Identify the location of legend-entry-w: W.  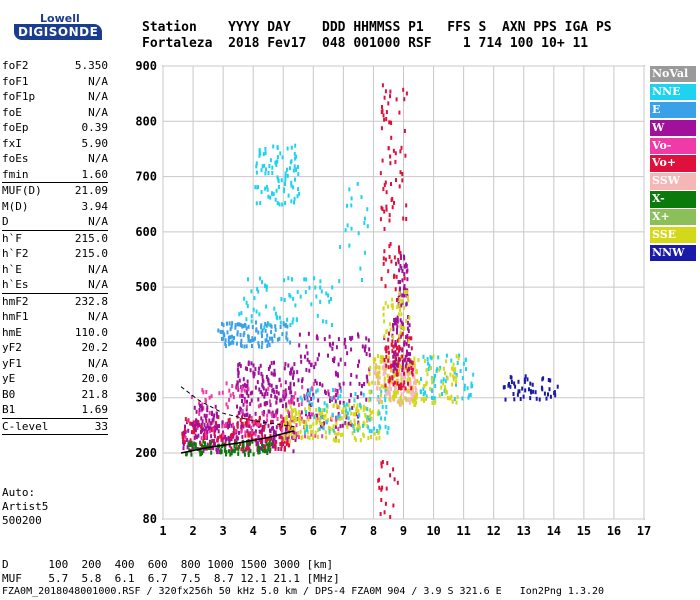
(673, 127).